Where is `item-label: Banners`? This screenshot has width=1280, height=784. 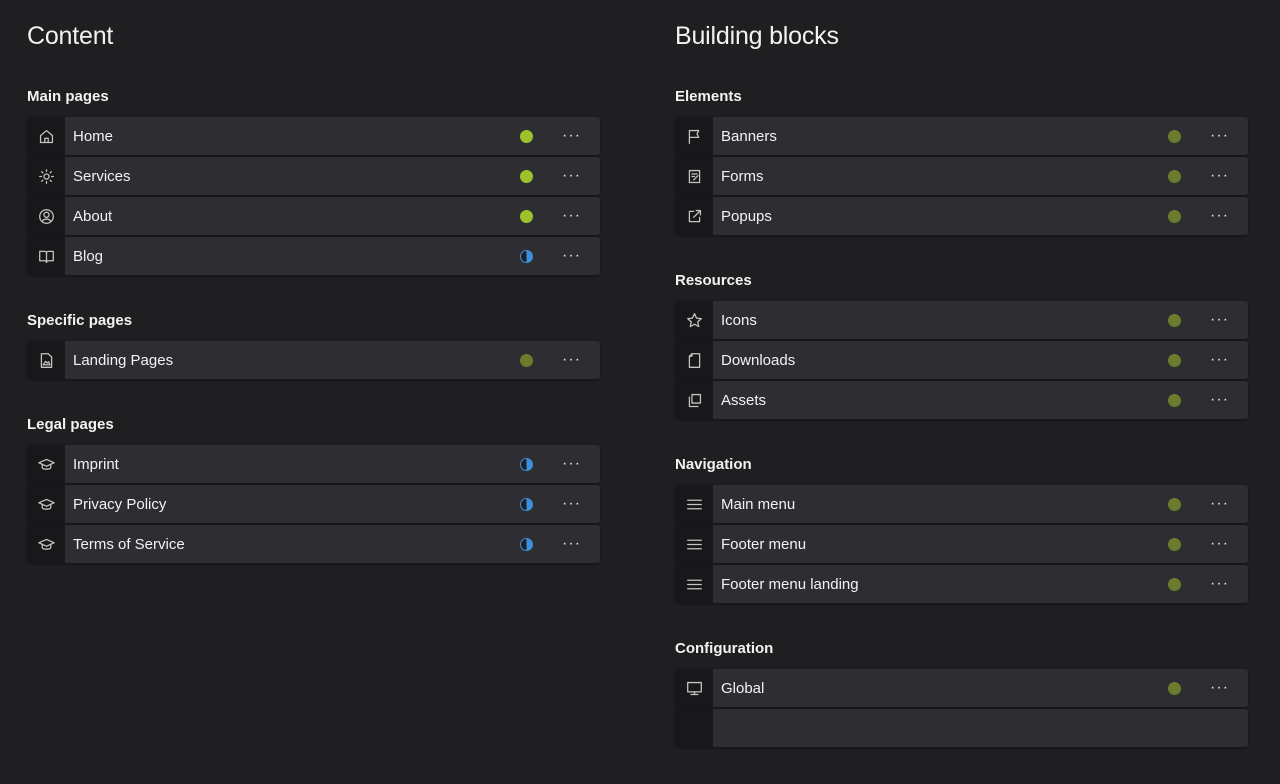
item-label: Banners is located at coordinates (749, 136).